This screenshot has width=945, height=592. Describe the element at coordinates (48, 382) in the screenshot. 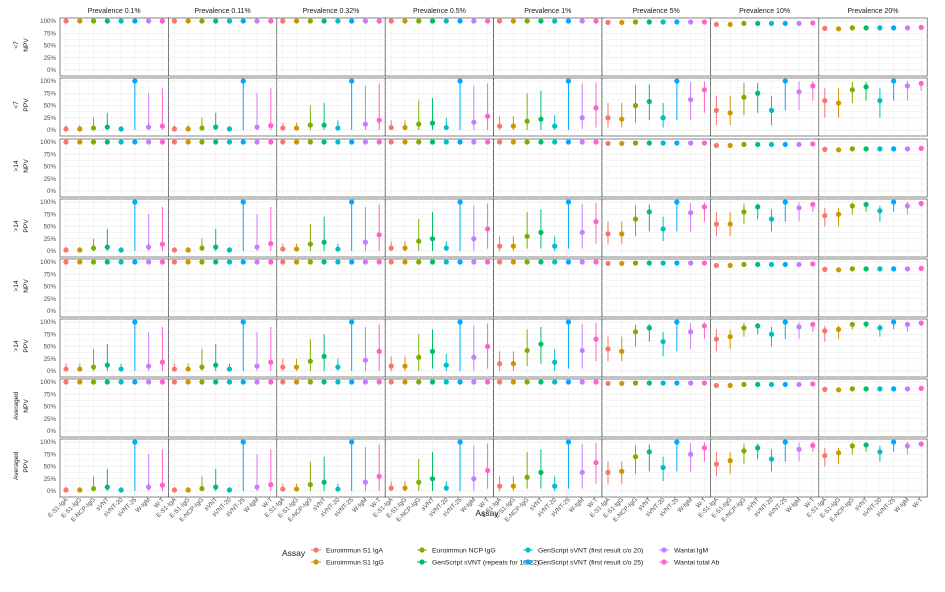

I see `y-tick-label: 100%` at that location.